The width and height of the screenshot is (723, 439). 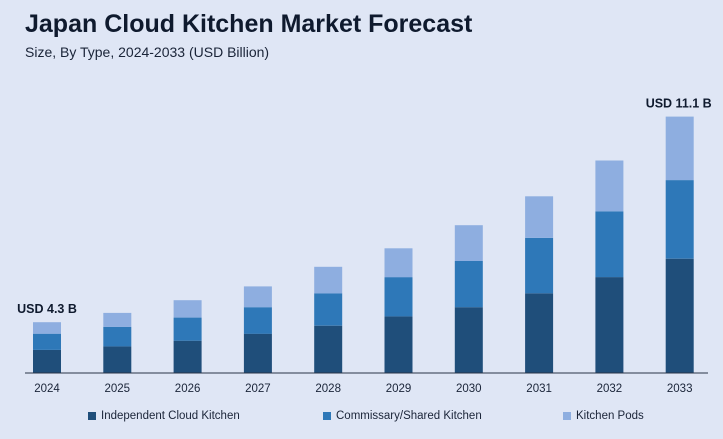 I want to click on data-label-2024: USD 4.3 B, so click(x=47, y=309).